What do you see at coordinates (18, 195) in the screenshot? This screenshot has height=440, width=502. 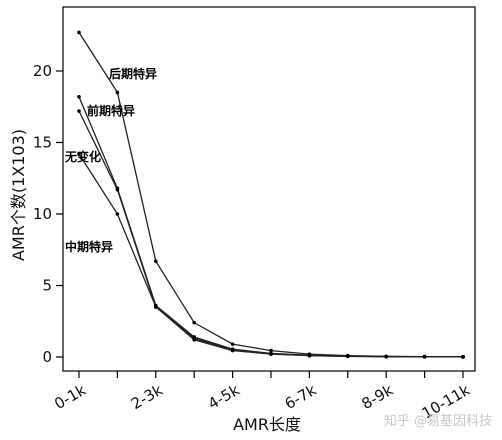 I see `y-axis-title: AMR个数(1X103)` at bounding box center [18, 195].